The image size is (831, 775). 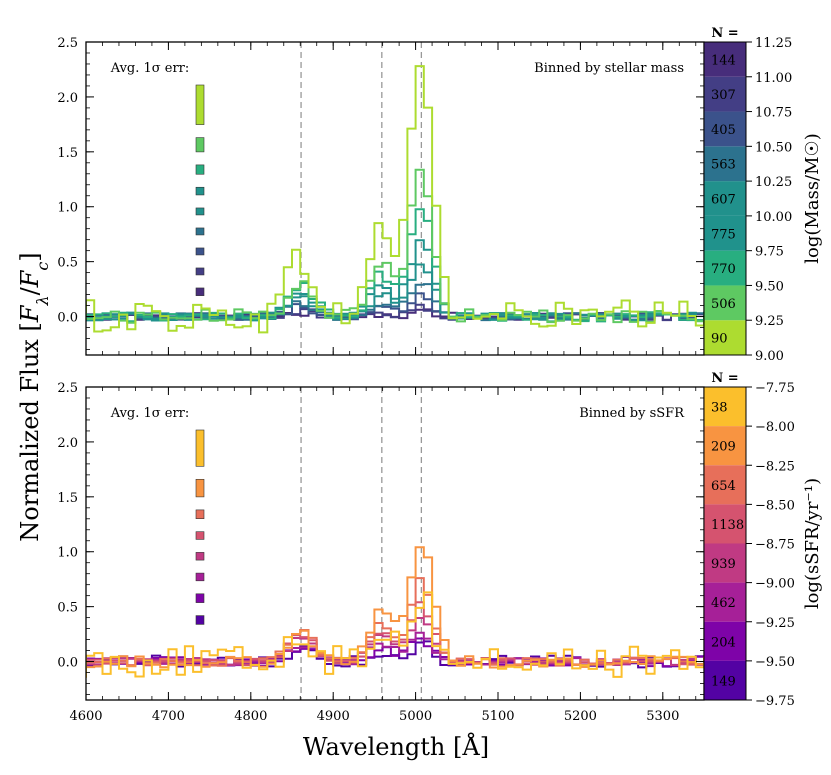 I want to click on x-tick-label: 5200, so click(x=580, y=716).